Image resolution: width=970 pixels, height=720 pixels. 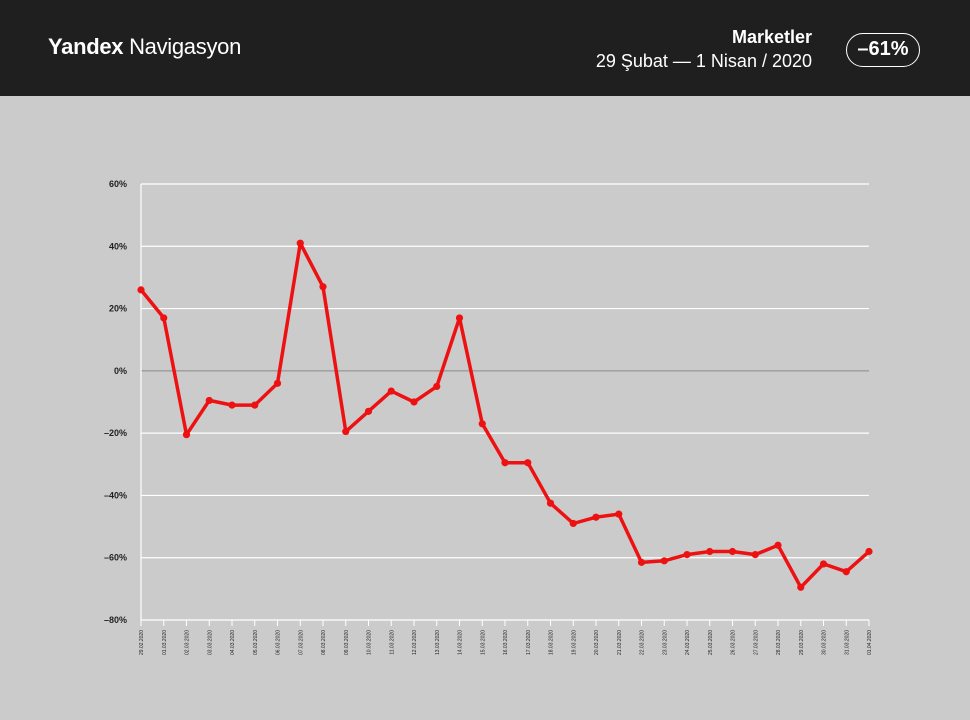 What do you see at coordinates (847, 642) in the screenshot?
I see `x-tick-label: 31.03.2020` at bounding box center [847, 642].